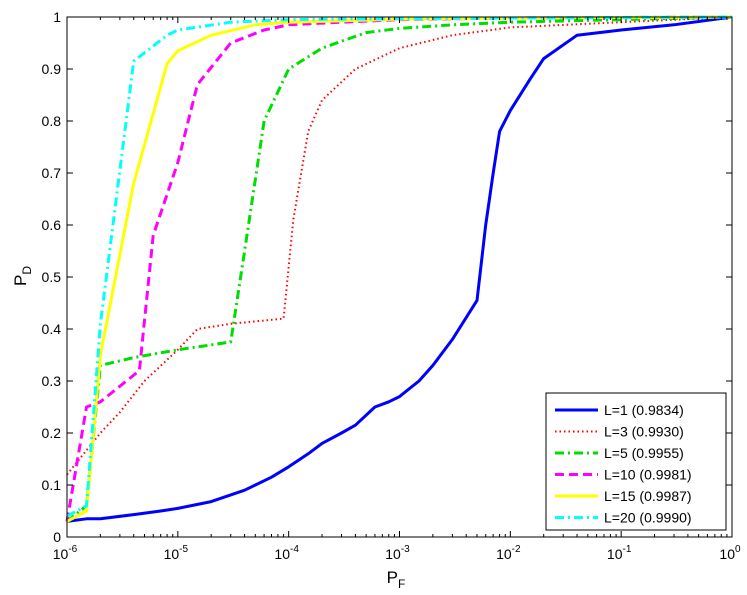 This screenshot has width=747, height=595. What do you see at coordinates (52, 173) in the screenshot?
I see `y-tick-label: 0.7` at bounding box center [52, 173].